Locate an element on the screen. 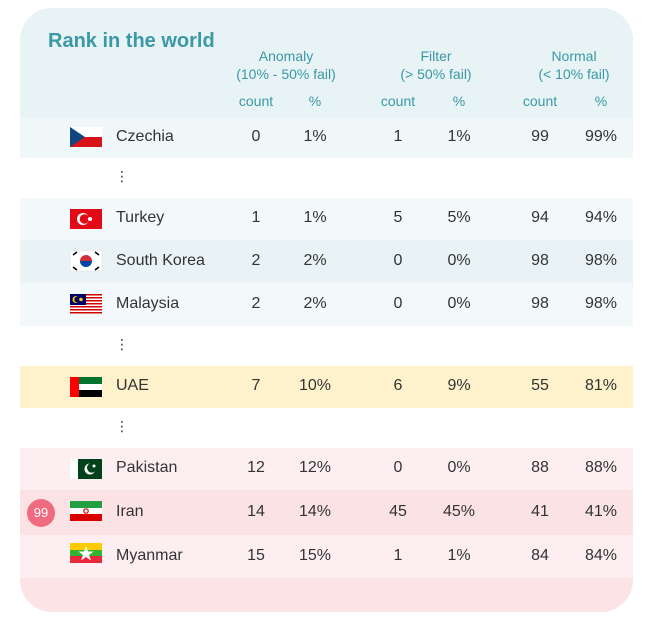  cell: 14% is located at coordinates (315, 511).